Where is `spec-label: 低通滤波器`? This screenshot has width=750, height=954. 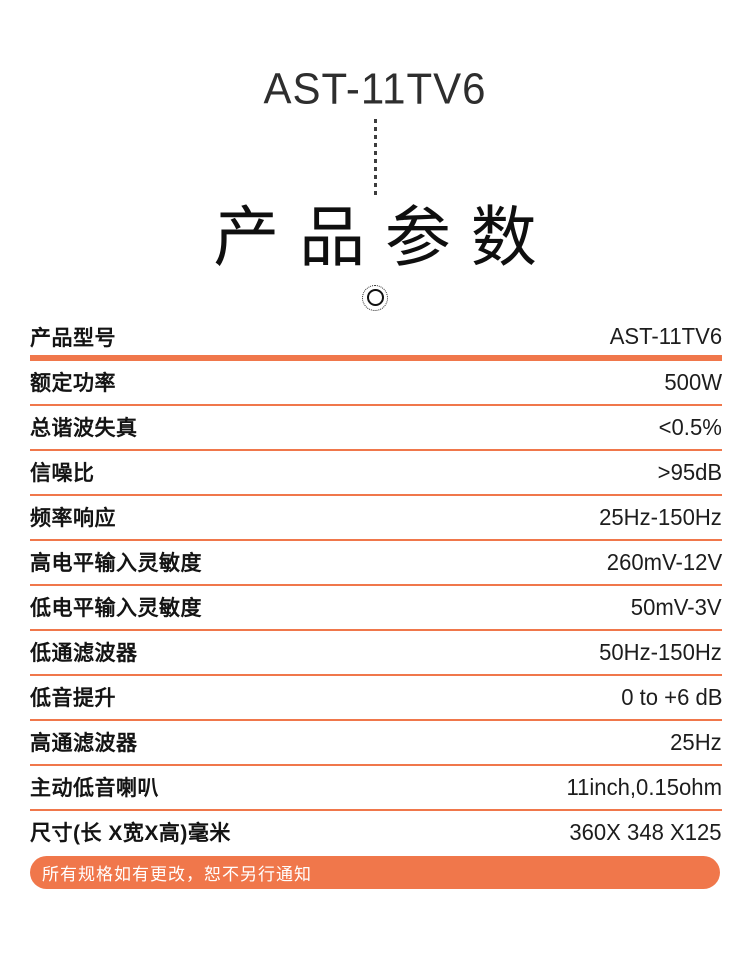 spec-label: 低通滤波器 is located at coordinates (84, 654).